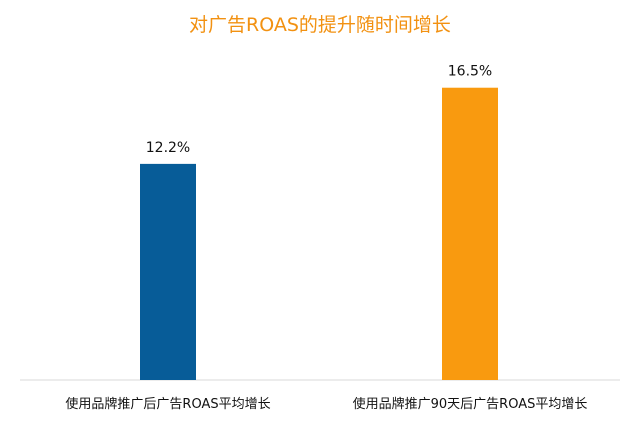  I want to click on category-label-1: 使用品牌推广后广告ROAS平均增长, so click(167, 404).